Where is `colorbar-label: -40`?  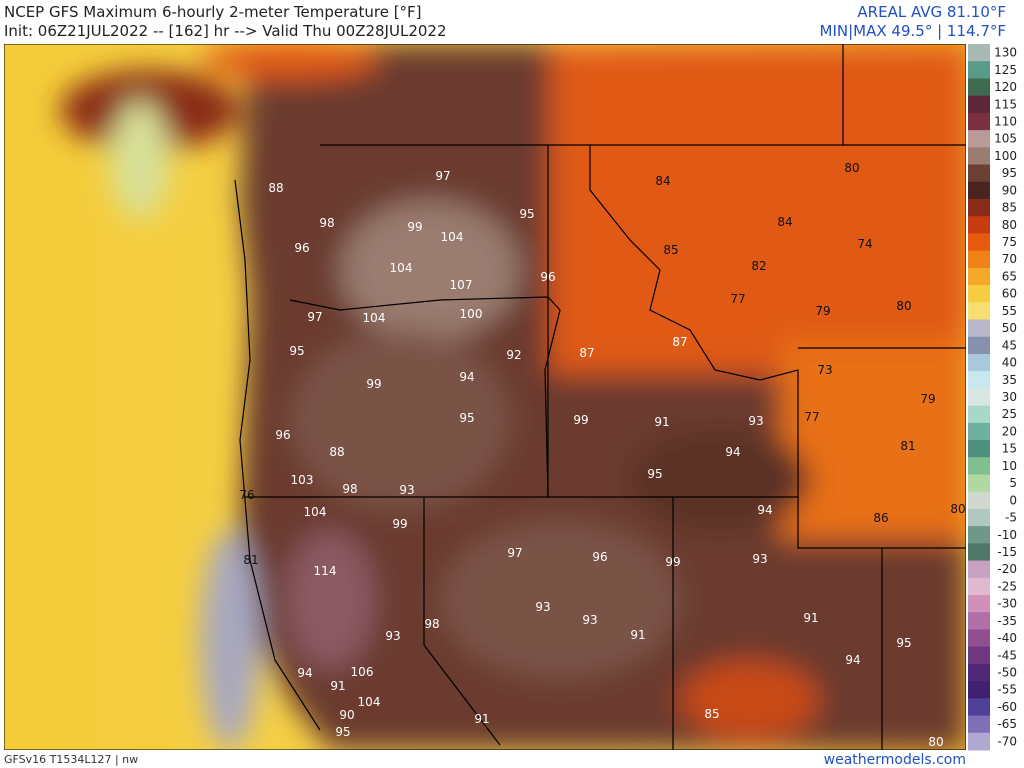
colorbar-label: -40 is located at coordinates (1007, 638).